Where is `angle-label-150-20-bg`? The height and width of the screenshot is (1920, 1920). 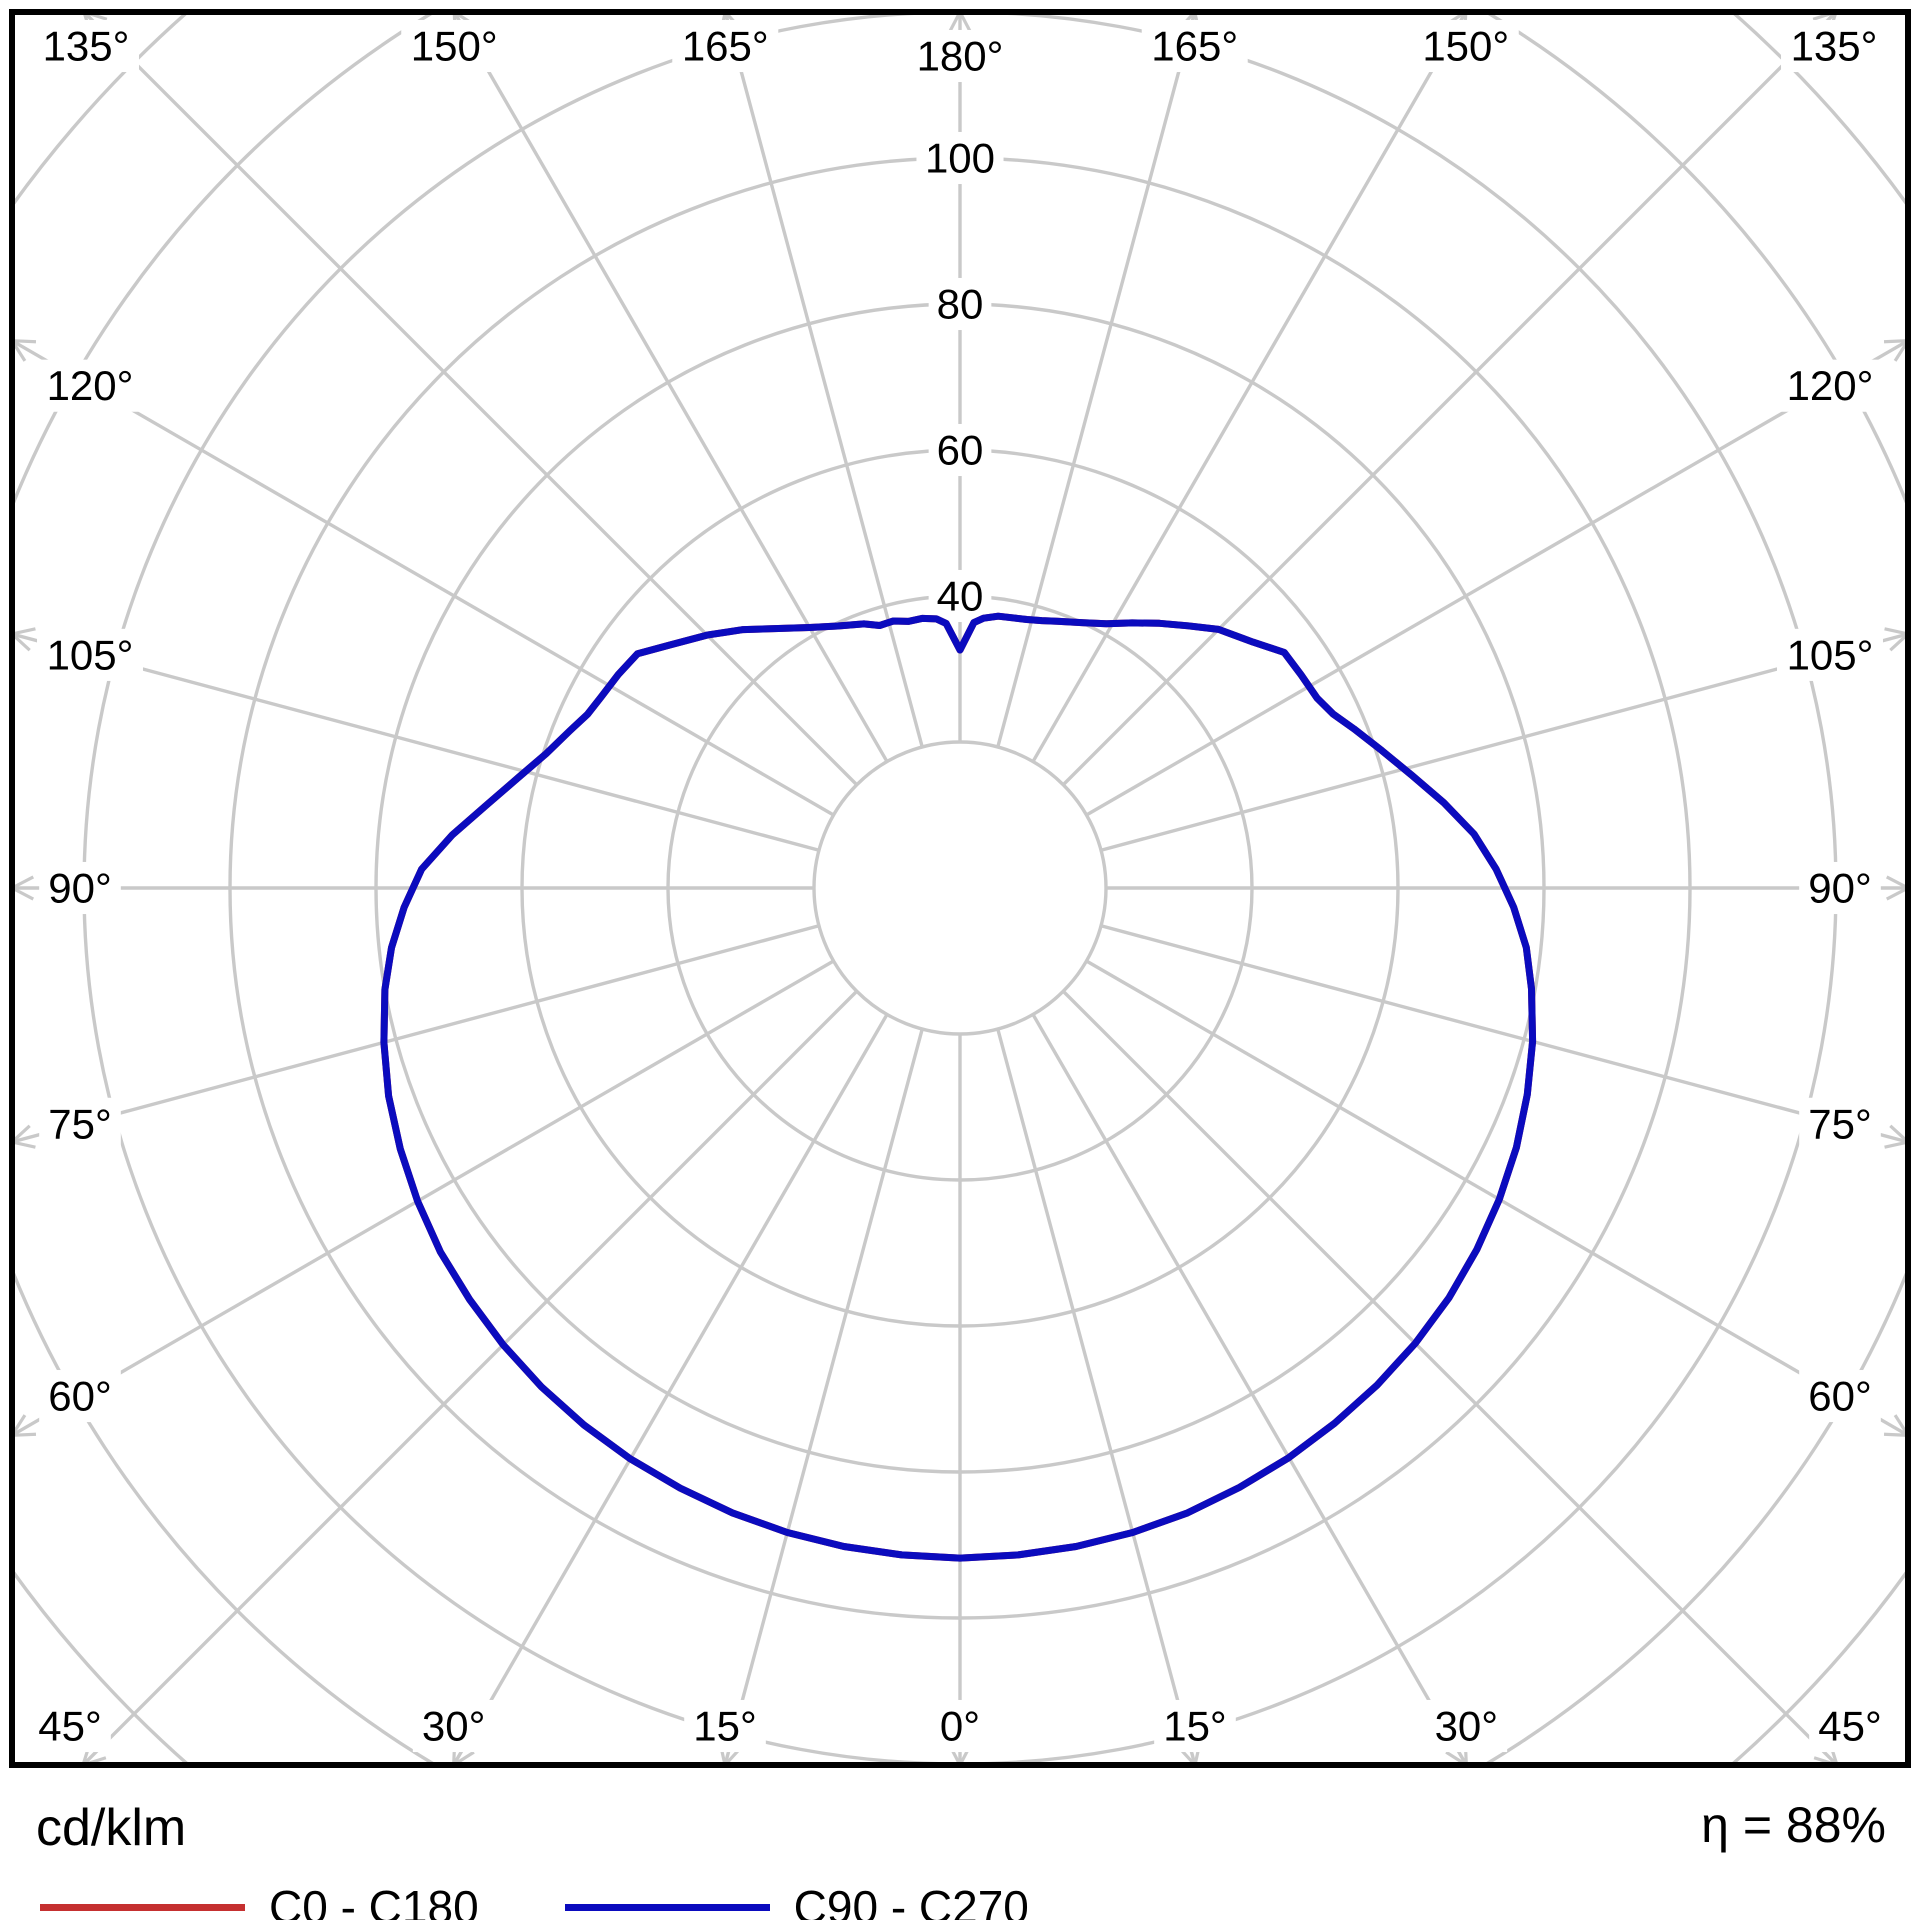
angle-label-150-20-bg is located at coordinates (1465, 46).